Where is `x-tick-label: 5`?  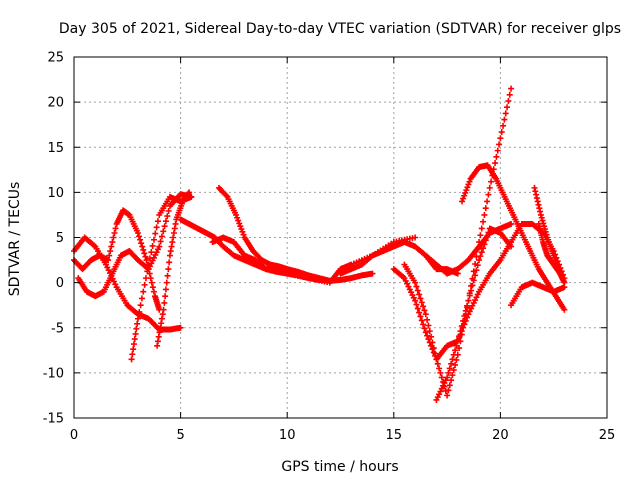 x-tick-label: 5 is located at coordinates (180, 435).